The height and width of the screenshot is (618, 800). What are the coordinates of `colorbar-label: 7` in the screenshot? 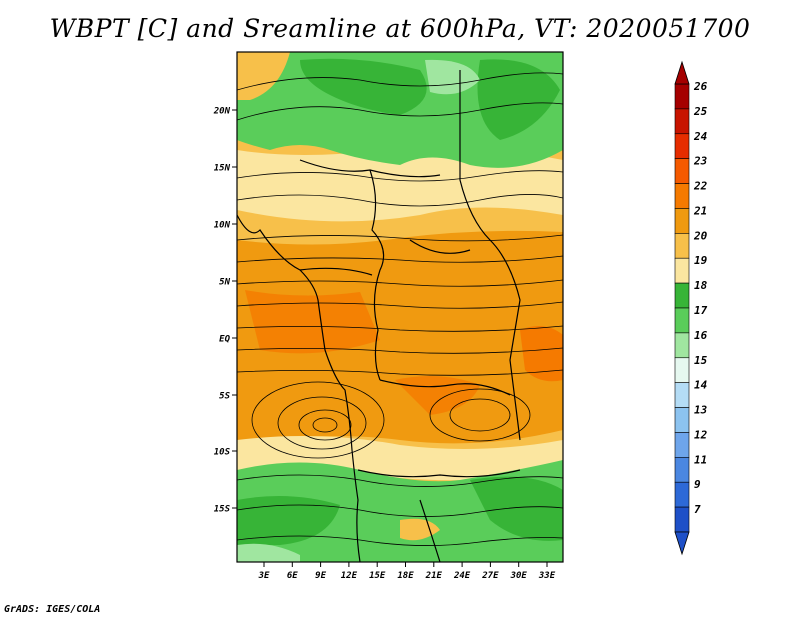 It's located at (697, 509).